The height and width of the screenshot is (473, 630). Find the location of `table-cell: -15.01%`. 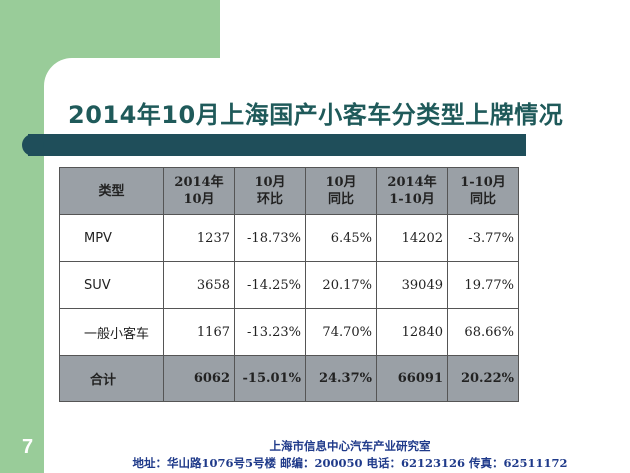

table-cell: -15.01% is located at coordinates (270, 378).